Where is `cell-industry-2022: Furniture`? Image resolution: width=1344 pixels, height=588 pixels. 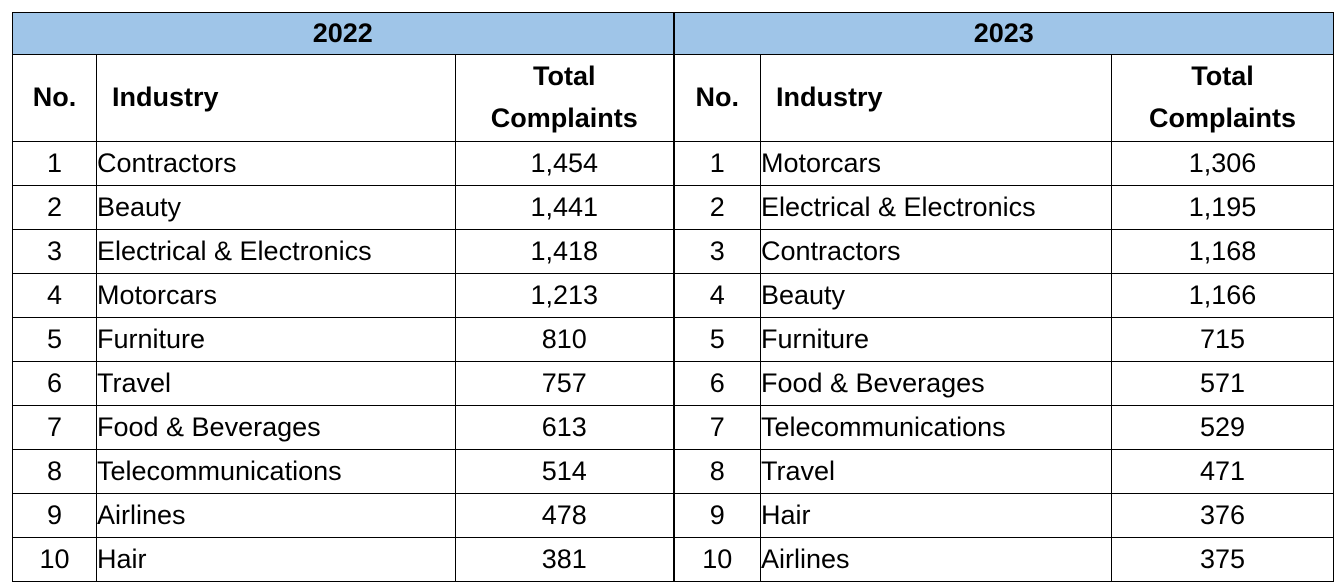 cell-industry-2022: Furniture is located at coordinates (276, 339).